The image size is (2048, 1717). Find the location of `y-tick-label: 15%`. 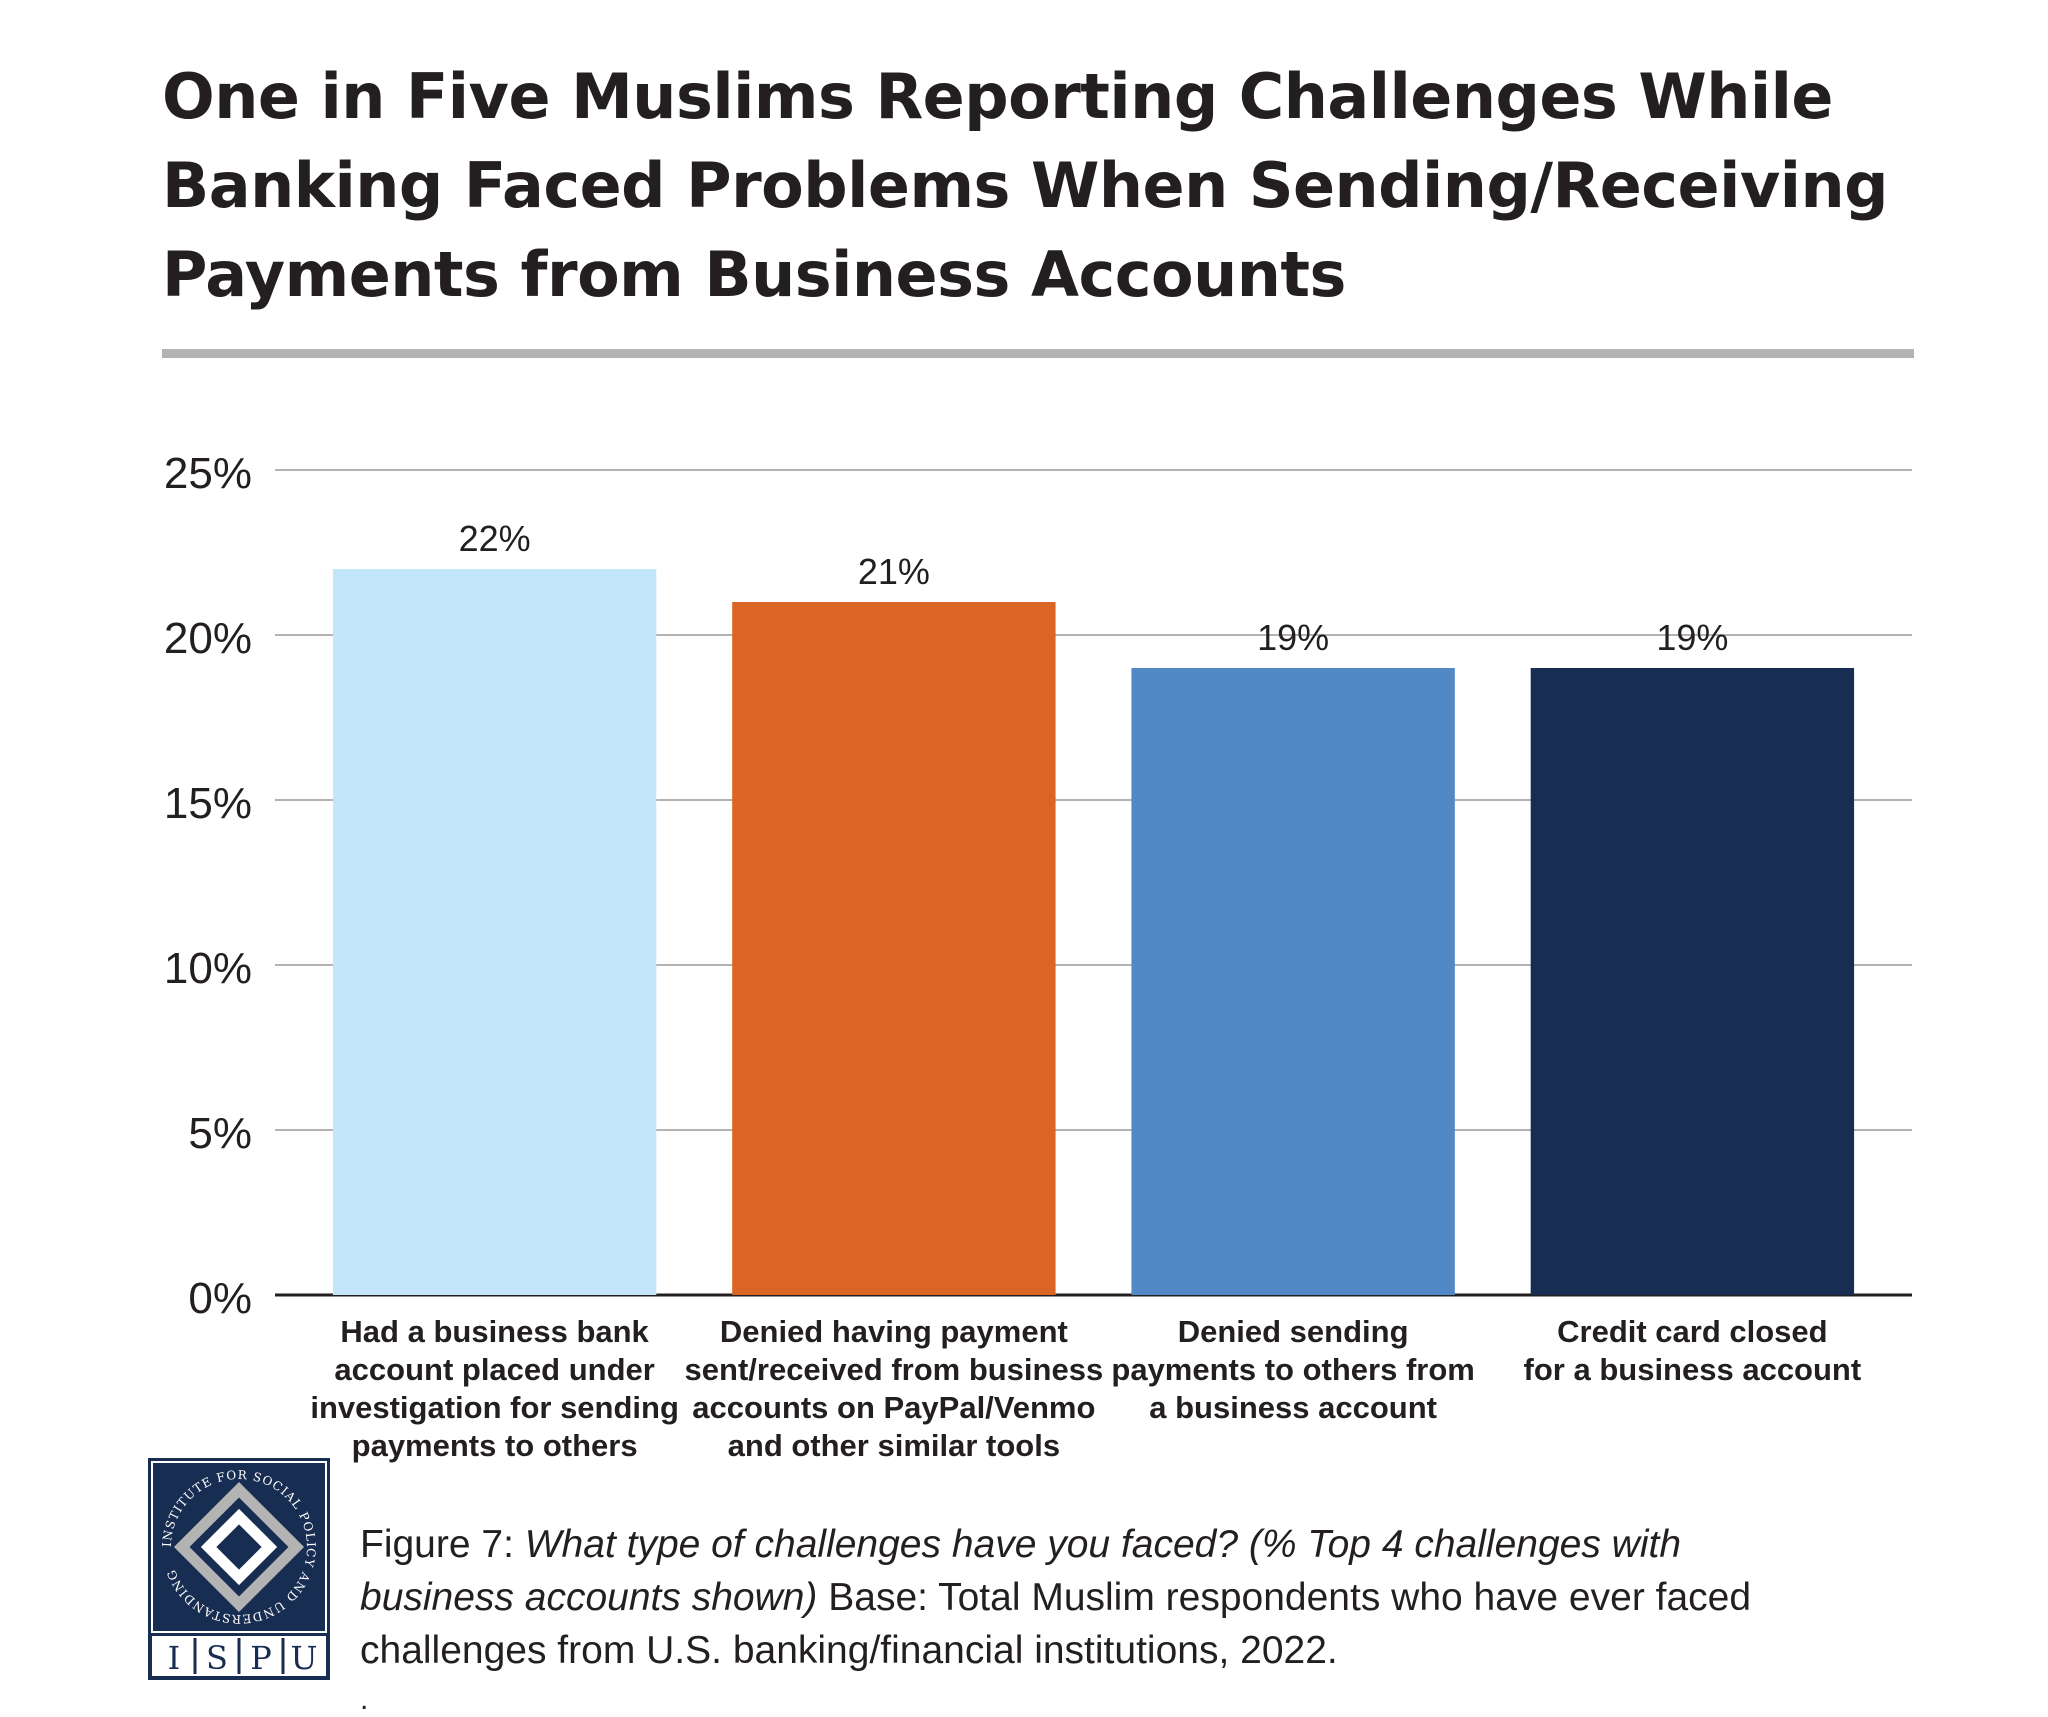

y-tick-label: 15% is located at coordinates (208, 803).